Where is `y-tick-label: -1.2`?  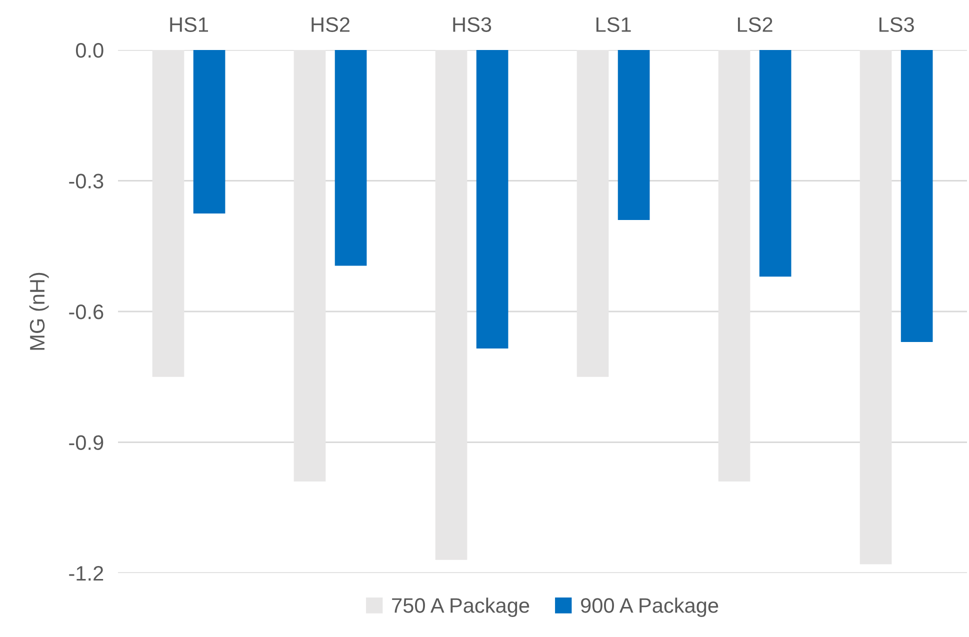
y-tick-label: -1.2 is located at coordinates (86, 573).